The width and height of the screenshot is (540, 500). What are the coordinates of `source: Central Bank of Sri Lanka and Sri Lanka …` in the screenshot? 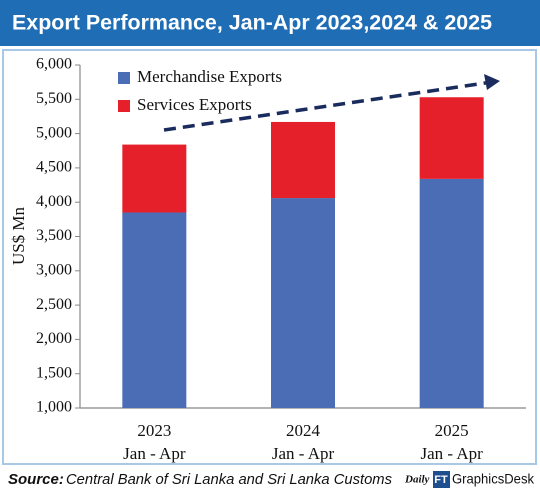 It's located at (229, 479).